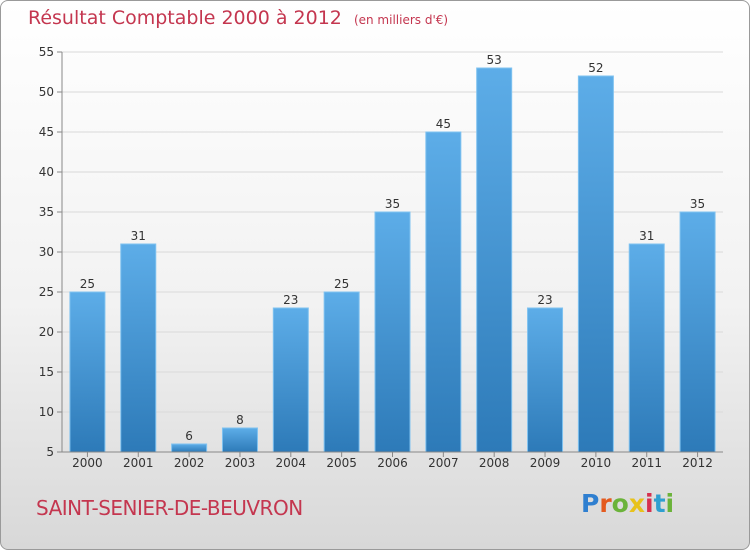 This screenshot has width=750, height=550. I want to click on x-tick-label-2000: 2000, so click(87, 463).